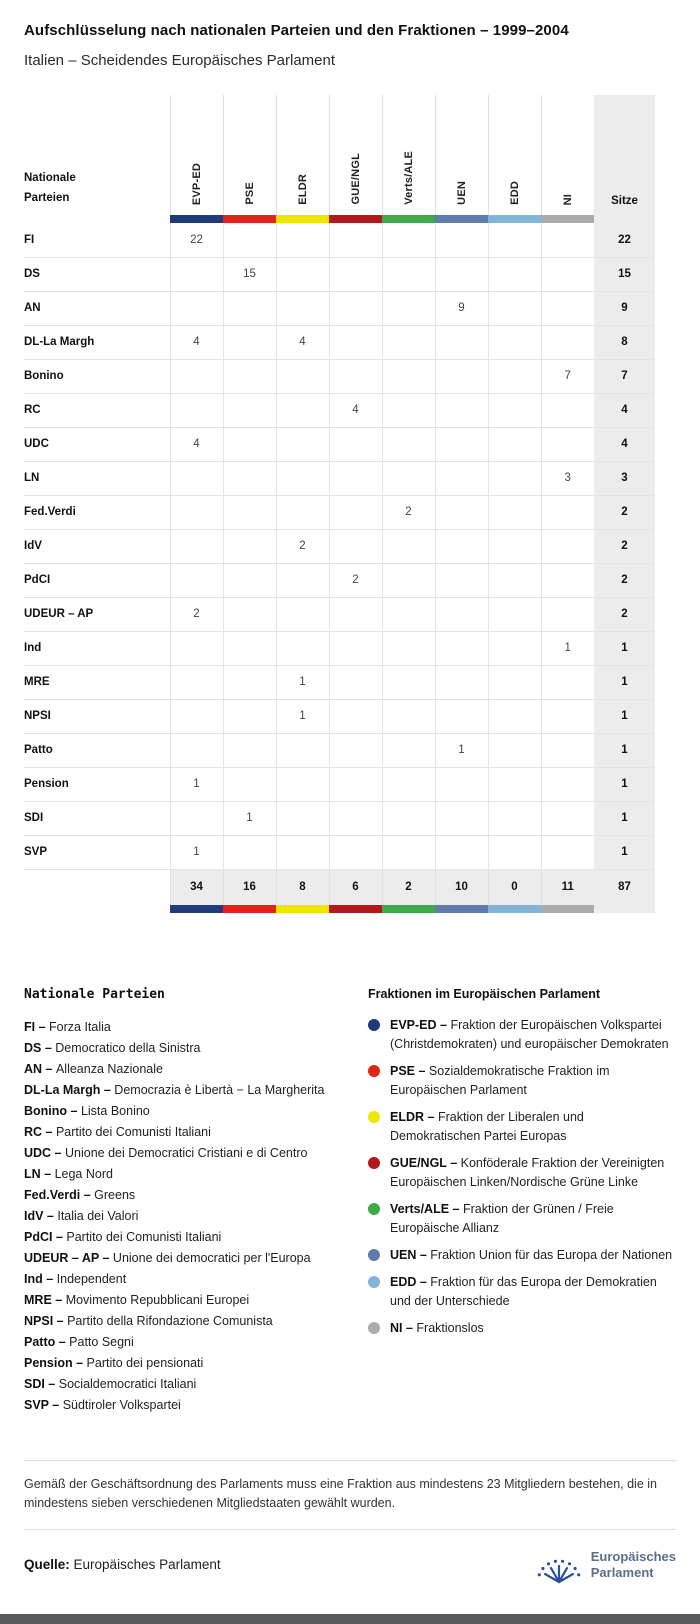 The width and height of the screenshot is (700, 1624). What do you see at coordinates (50, 188) in the screenshot?
I see `row-header-label: Nationale Parteien` at bounding box center [50, 188].